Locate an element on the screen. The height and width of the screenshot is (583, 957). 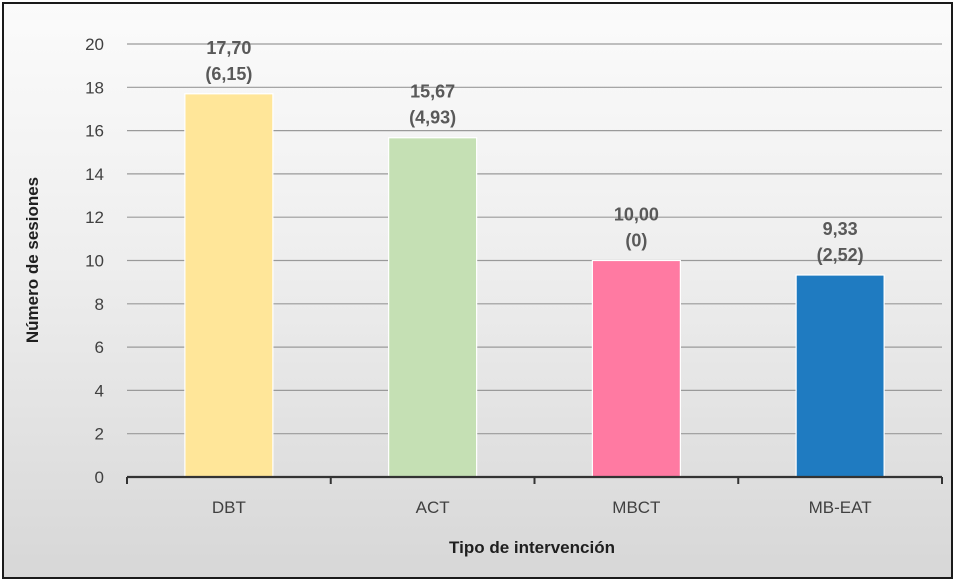
x-tick-label: DBT is located at coordinates (229, 507).